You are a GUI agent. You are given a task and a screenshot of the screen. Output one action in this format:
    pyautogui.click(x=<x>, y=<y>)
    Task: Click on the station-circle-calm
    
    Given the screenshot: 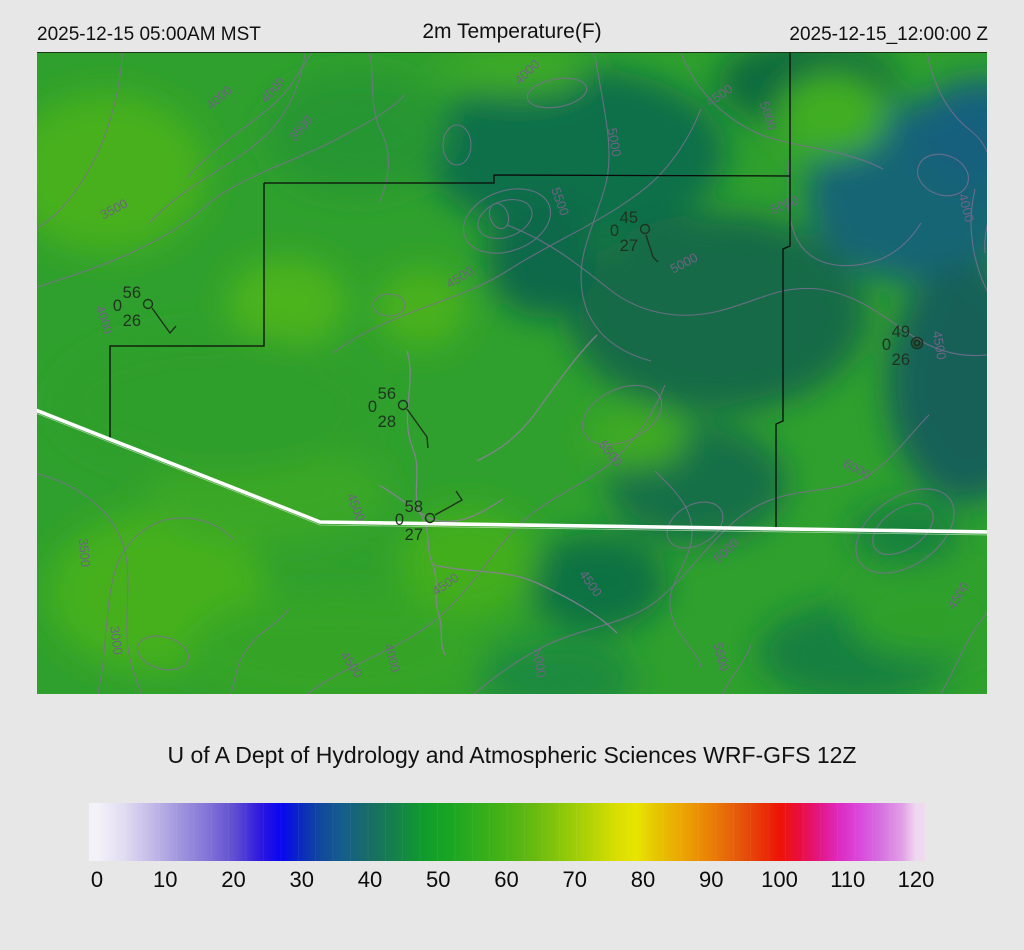 What is the action you would take?
    pyautogui.click(x=917, y=343)
    